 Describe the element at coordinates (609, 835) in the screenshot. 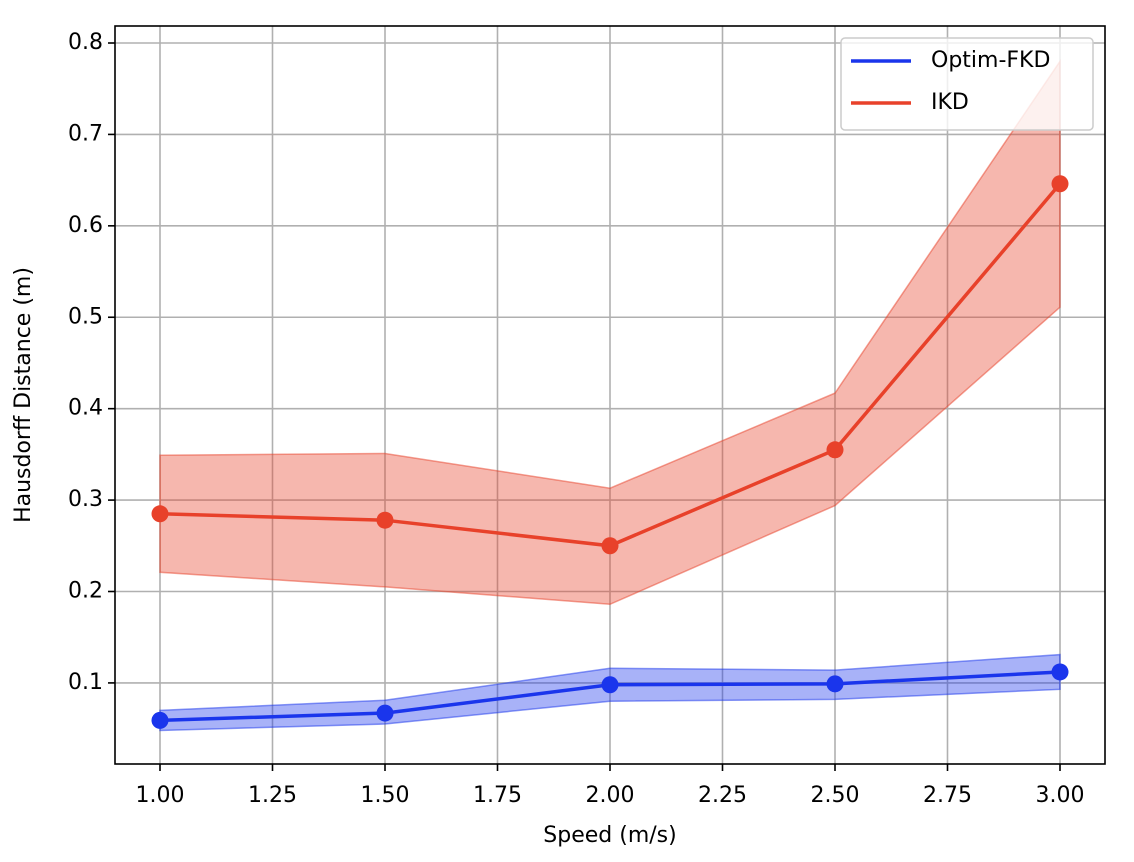

I see `x-axis-label: Speed (m/s)` at that location.